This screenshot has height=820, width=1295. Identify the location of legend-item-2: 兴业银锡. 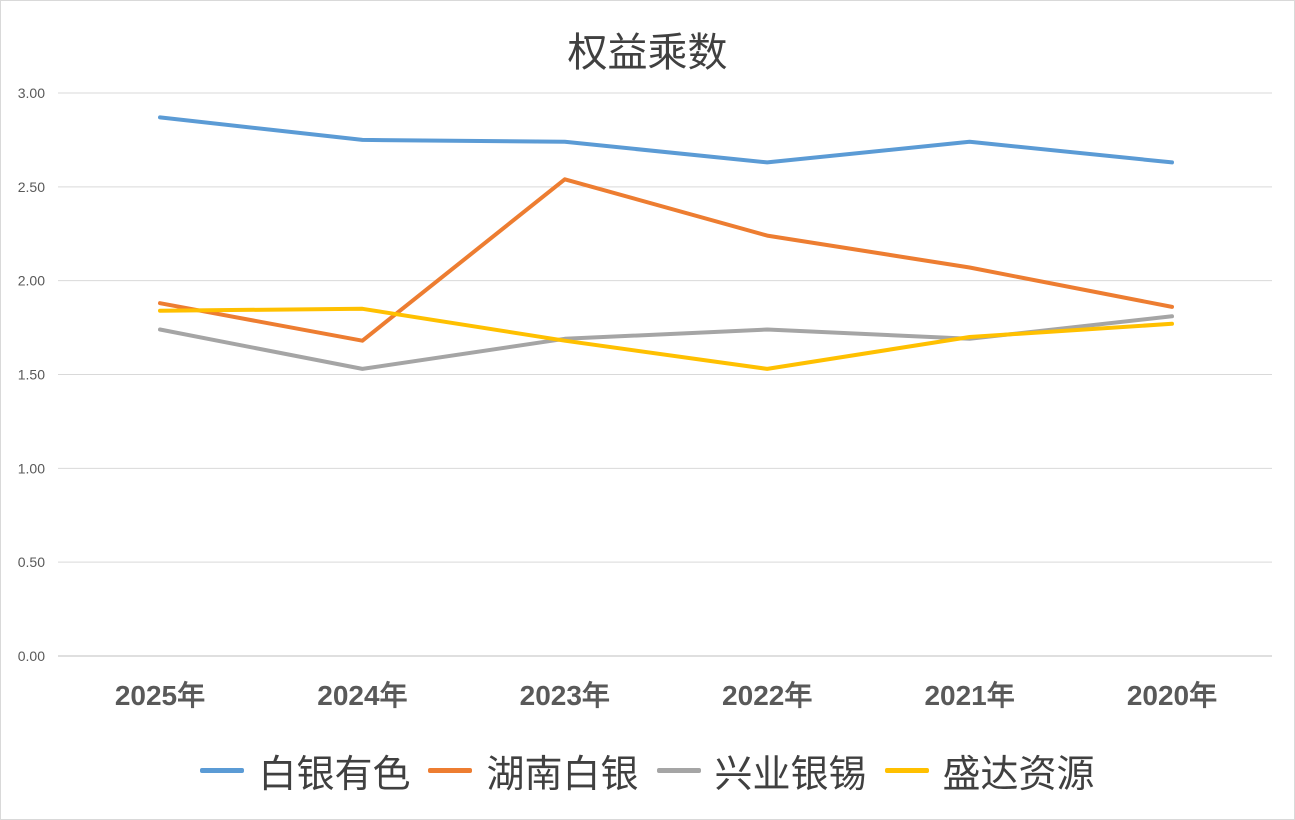
(761, 770).